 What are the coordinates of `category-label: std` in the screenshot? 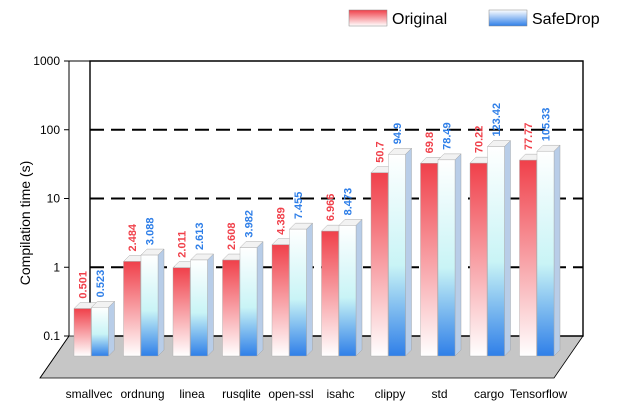 It's located at (439, 394).